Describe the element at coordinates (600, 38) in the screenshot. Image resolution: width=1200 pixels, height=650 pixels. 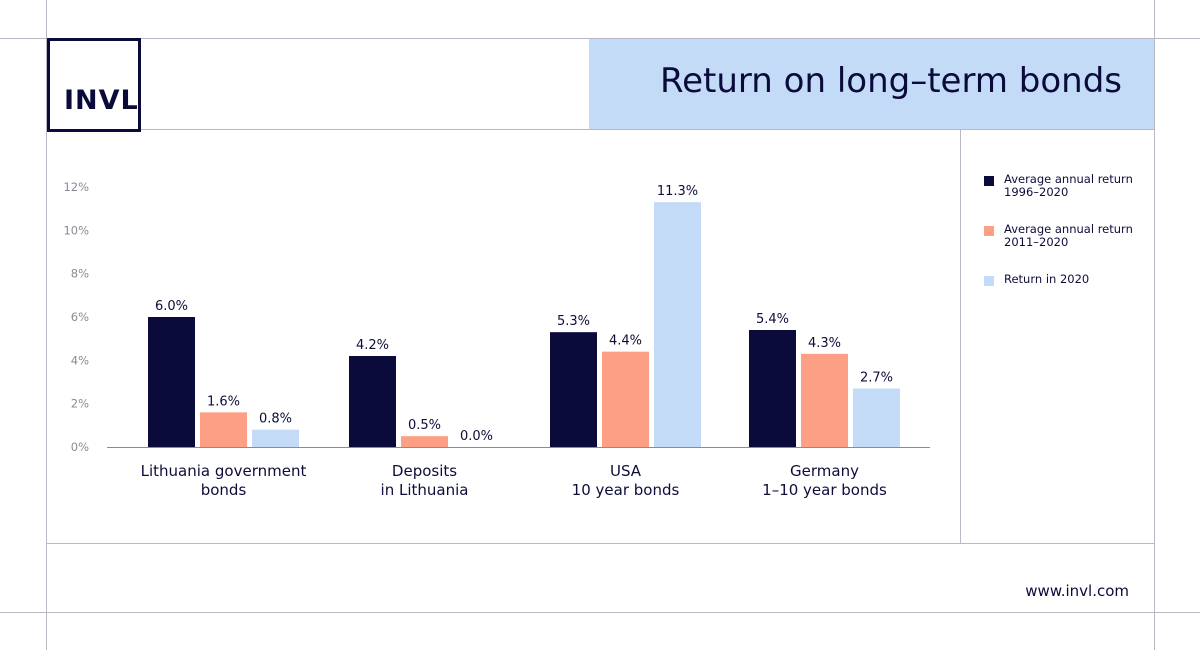
I see `frame-line-top` at that location.